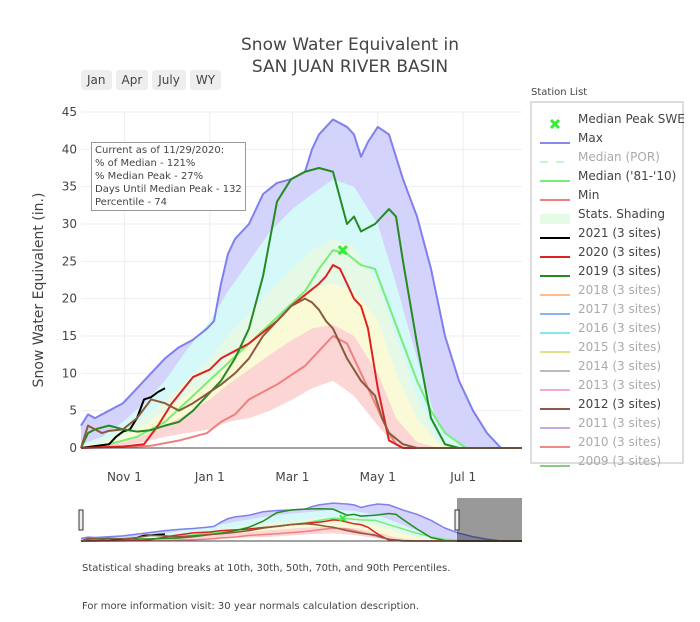 This screenshot has width=700, height=622. I want to click on legend-label: 2015 (3 sites), so click(620, 346).